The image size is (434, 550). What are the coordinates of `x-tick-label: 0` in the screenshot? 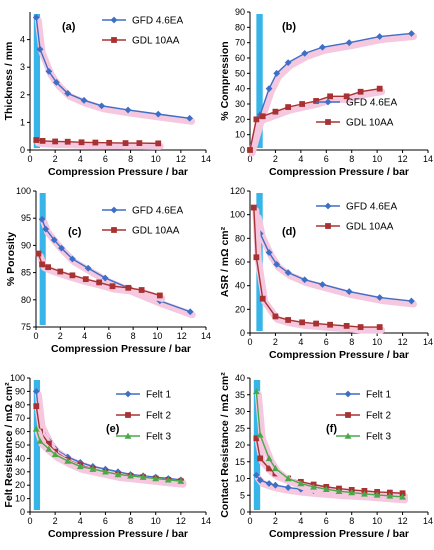 It's located at (35, 336).